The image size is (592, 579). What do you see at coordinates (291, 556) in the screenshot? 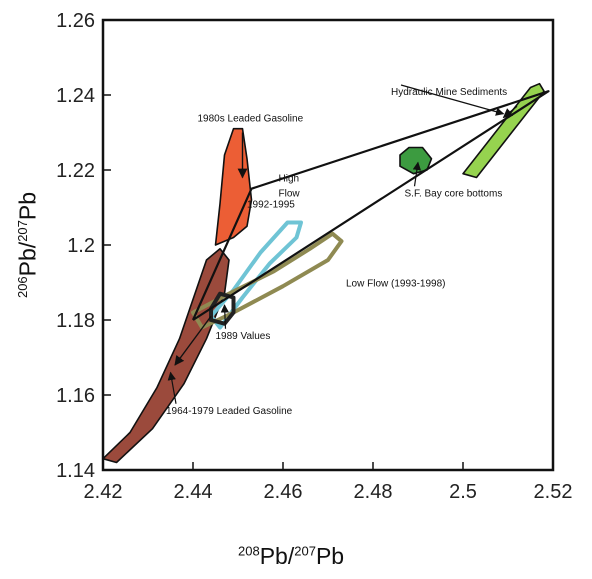
I see `x-axis-label: 208Pb/207Pb` at bounding box center [291, 556].